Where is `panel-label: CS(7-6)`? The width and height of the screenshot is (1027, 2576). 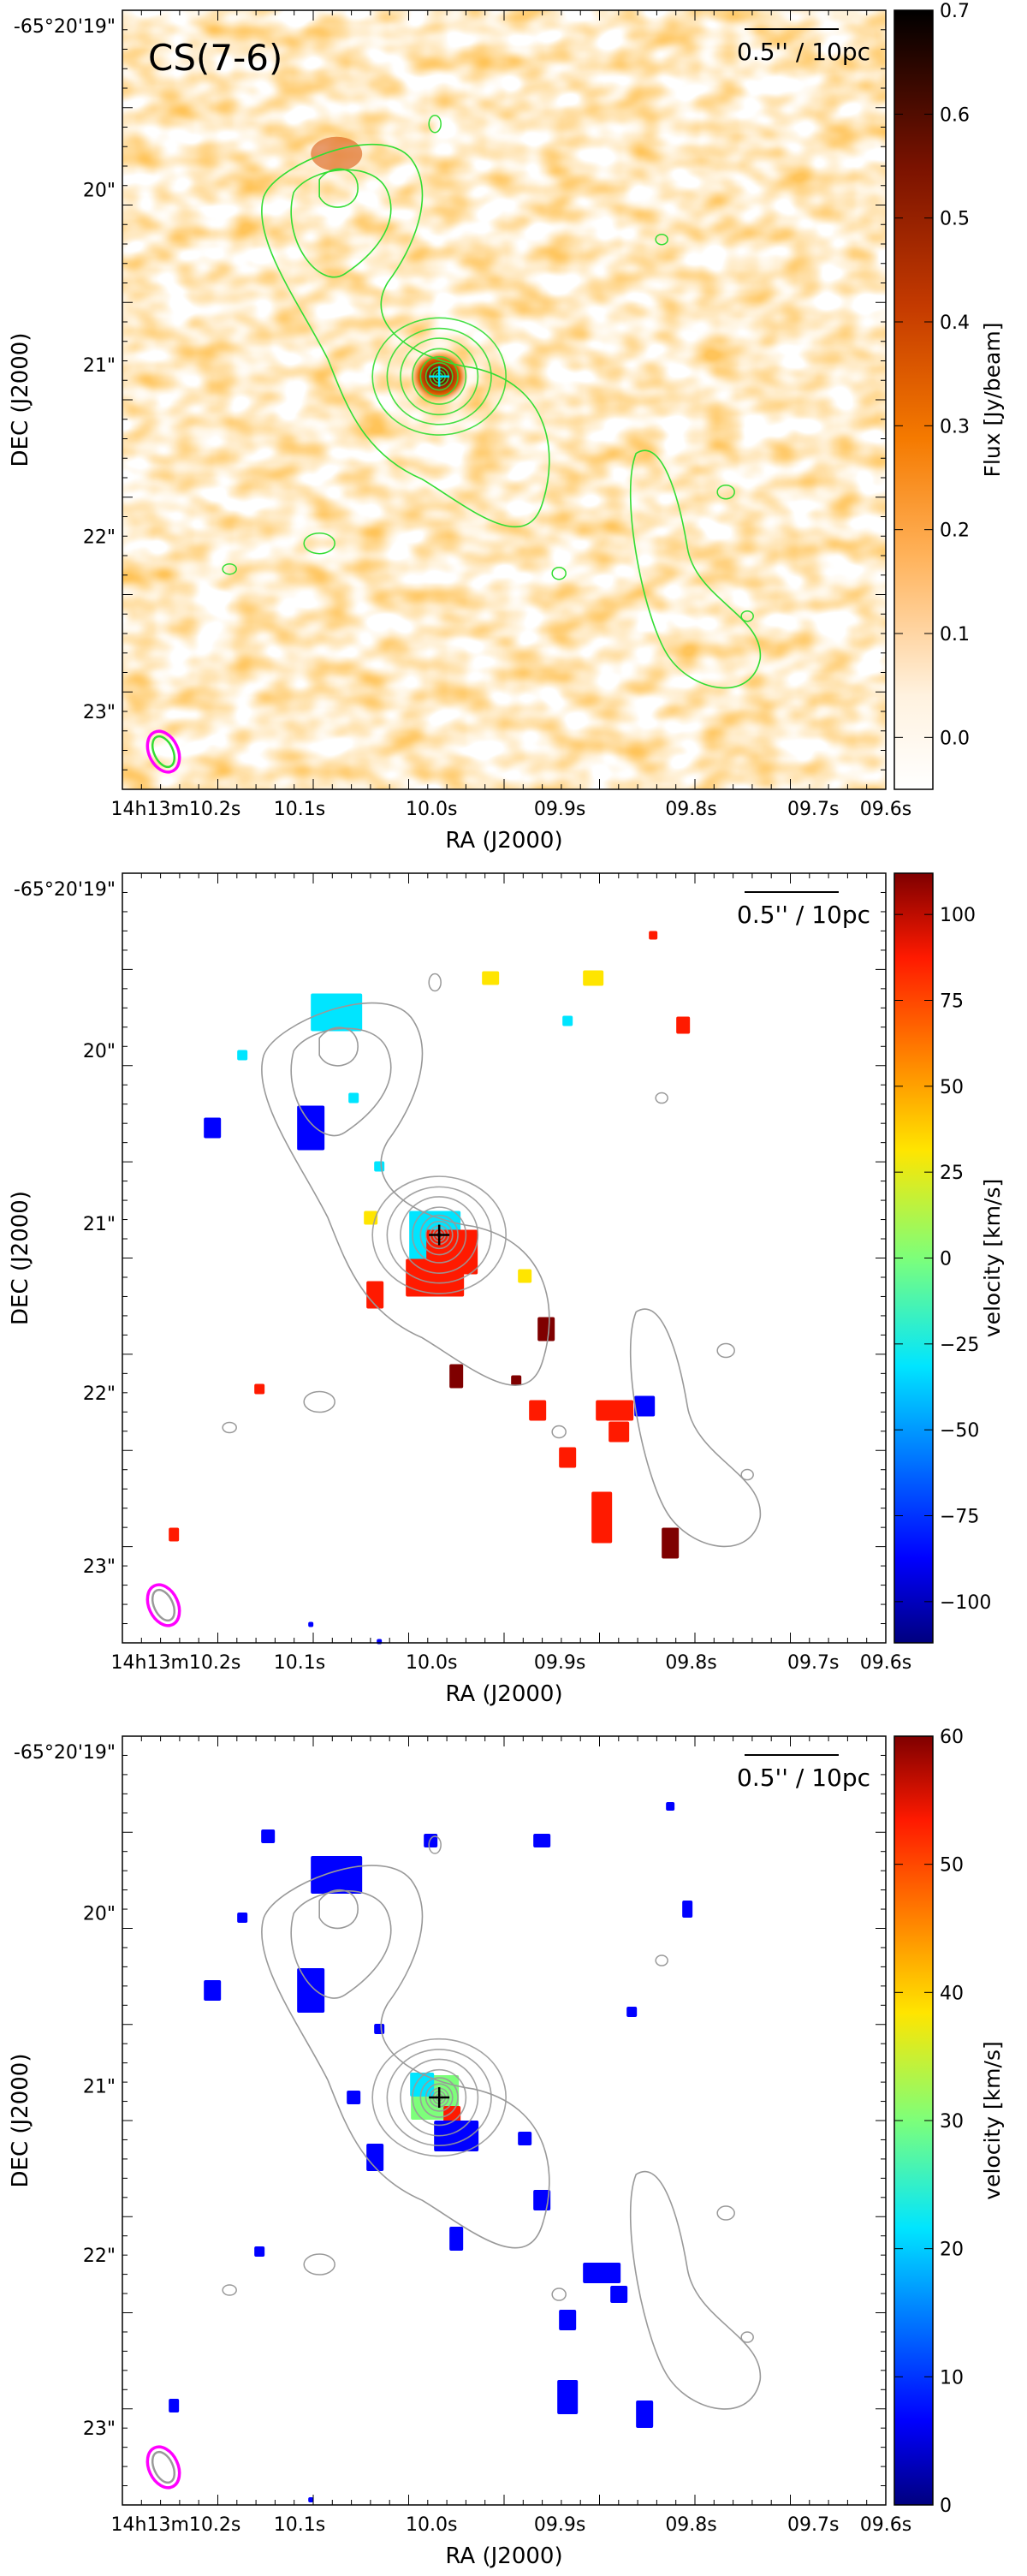 panel-label: CS(7-6) is located at coordinates (215, 58).